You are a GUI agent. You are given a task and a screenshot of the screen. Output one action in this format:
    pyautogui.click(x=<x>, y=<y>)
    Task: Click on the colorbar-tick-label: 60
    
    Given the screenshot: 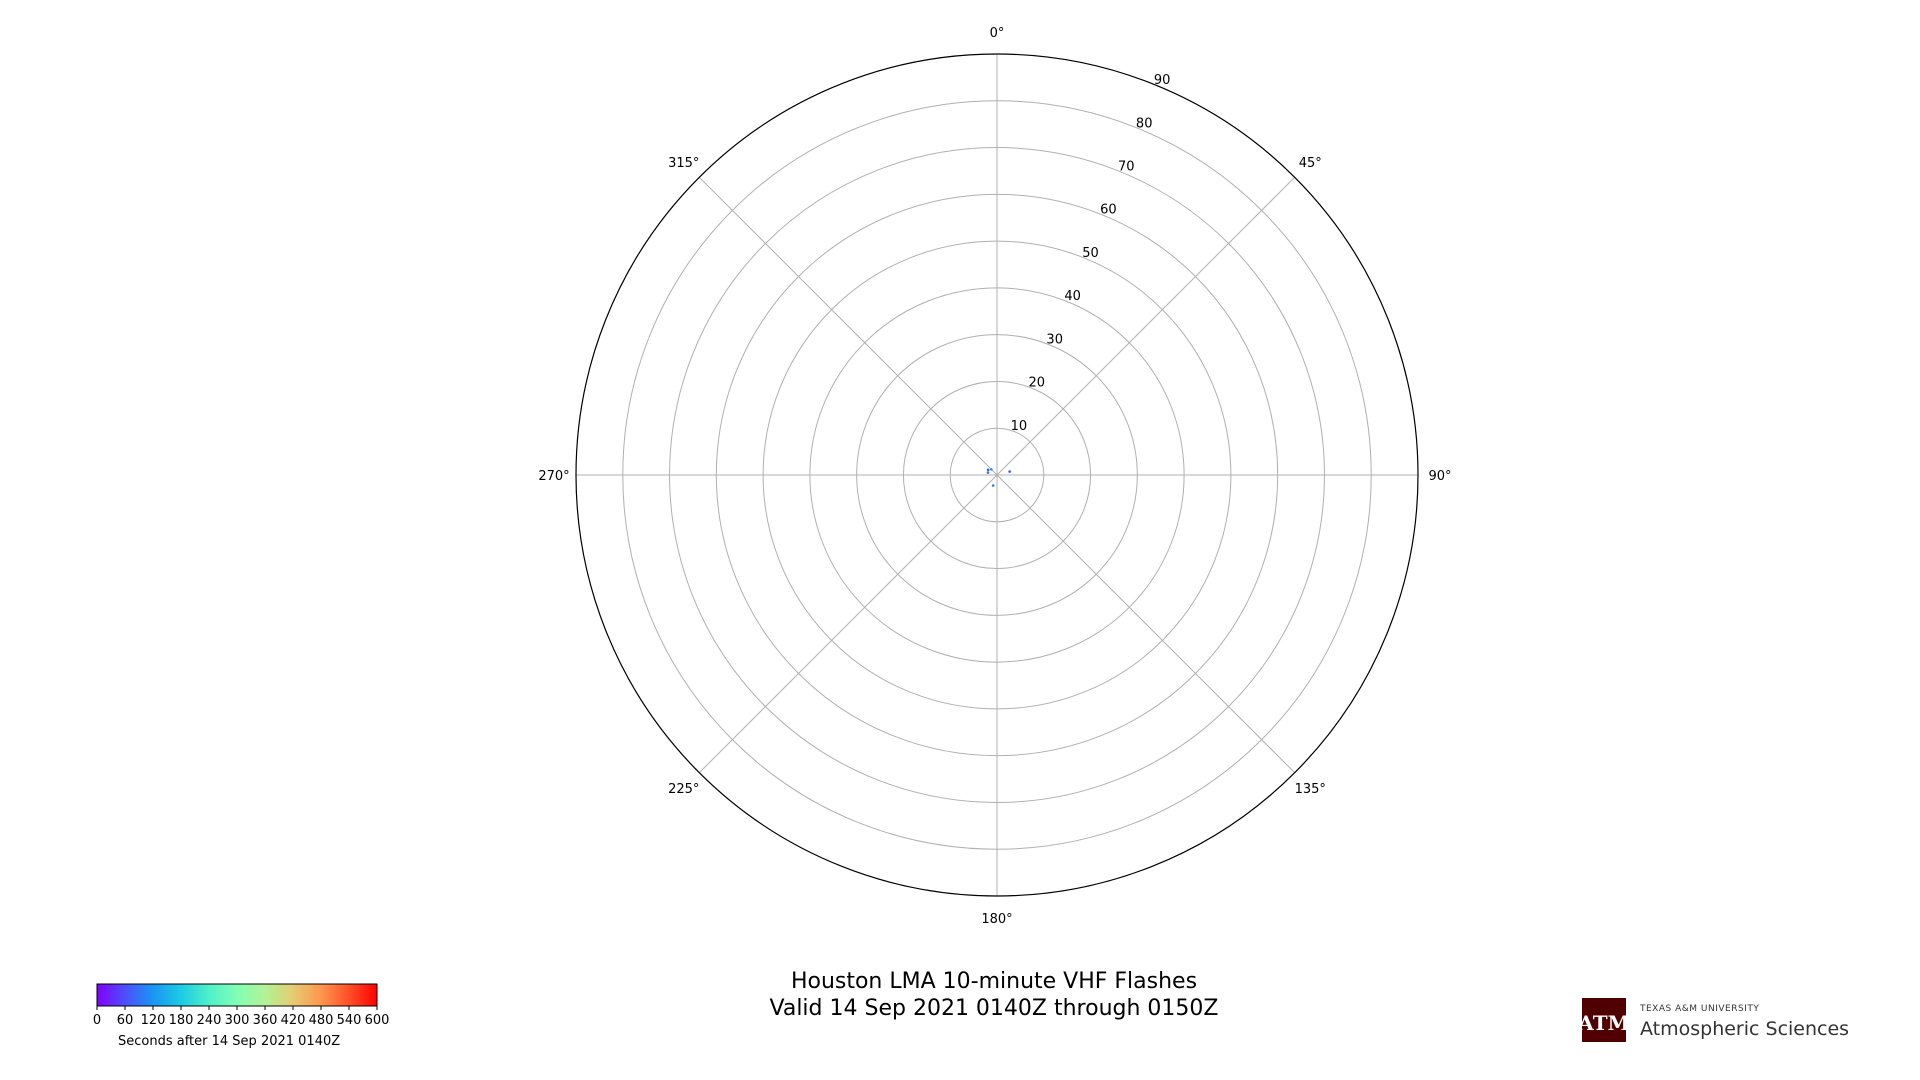 What is the action you would take?
    pyautogui.click(x=125, y=1020)
    